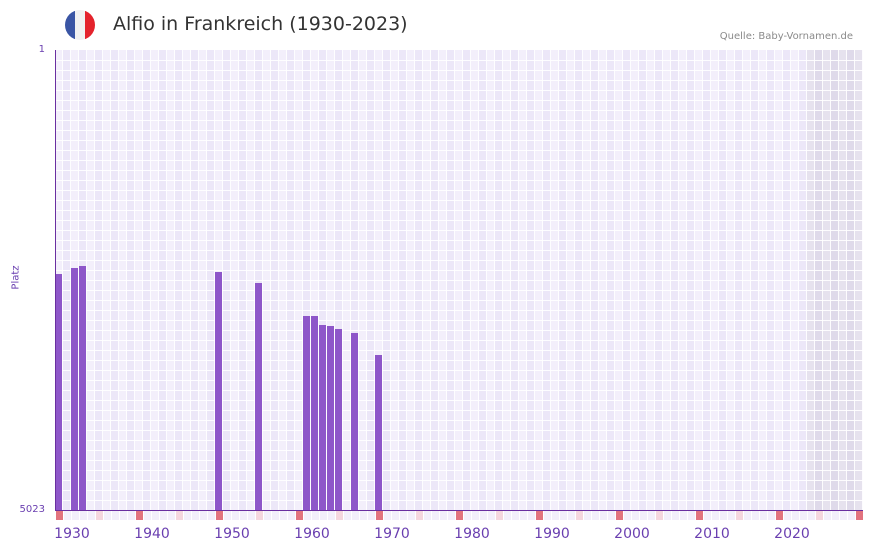 This screenshot has height=552, width=873. I want to click on x-tick-label: 1980, so click(472, 534).